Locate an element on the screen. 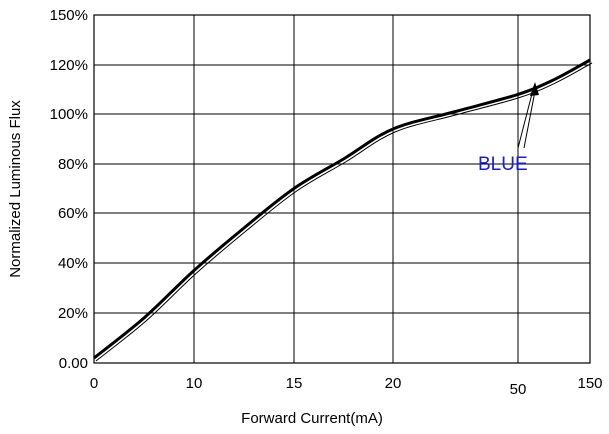 Image resolution: width=609 pixels, height=434 pixels. y-tick-label: 120% is located at coordinates (69, 65).